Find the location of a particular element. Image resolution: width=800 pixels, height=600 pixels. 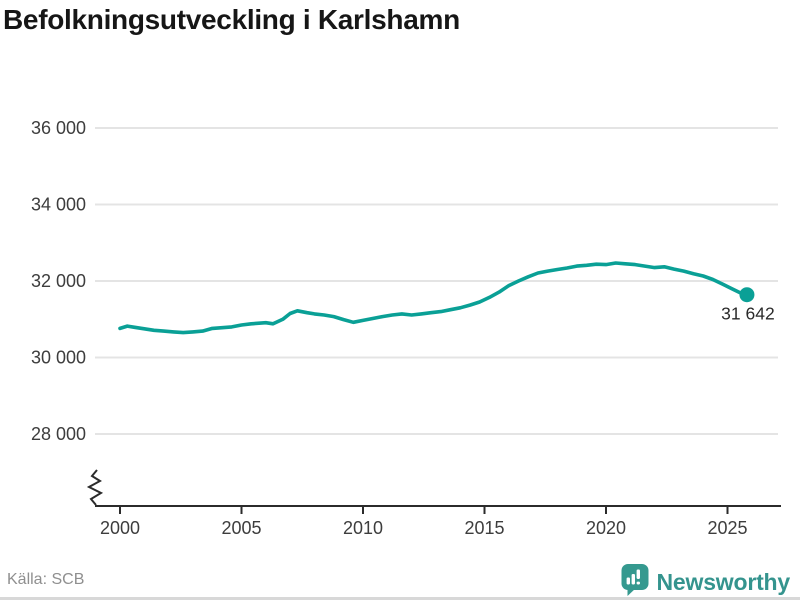

newsworthy-speech-bubble-barchart-icon is located at coordinates (635, 581).